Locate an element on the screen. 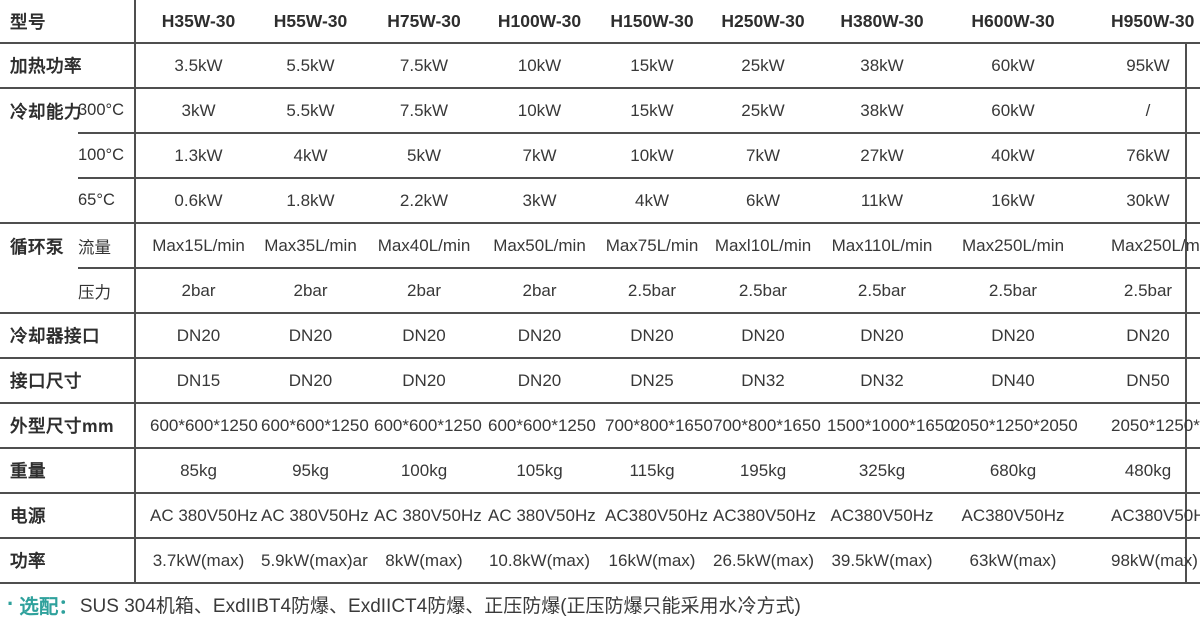  spec-cell: 1.8kW is located at coordinates (303, 201).